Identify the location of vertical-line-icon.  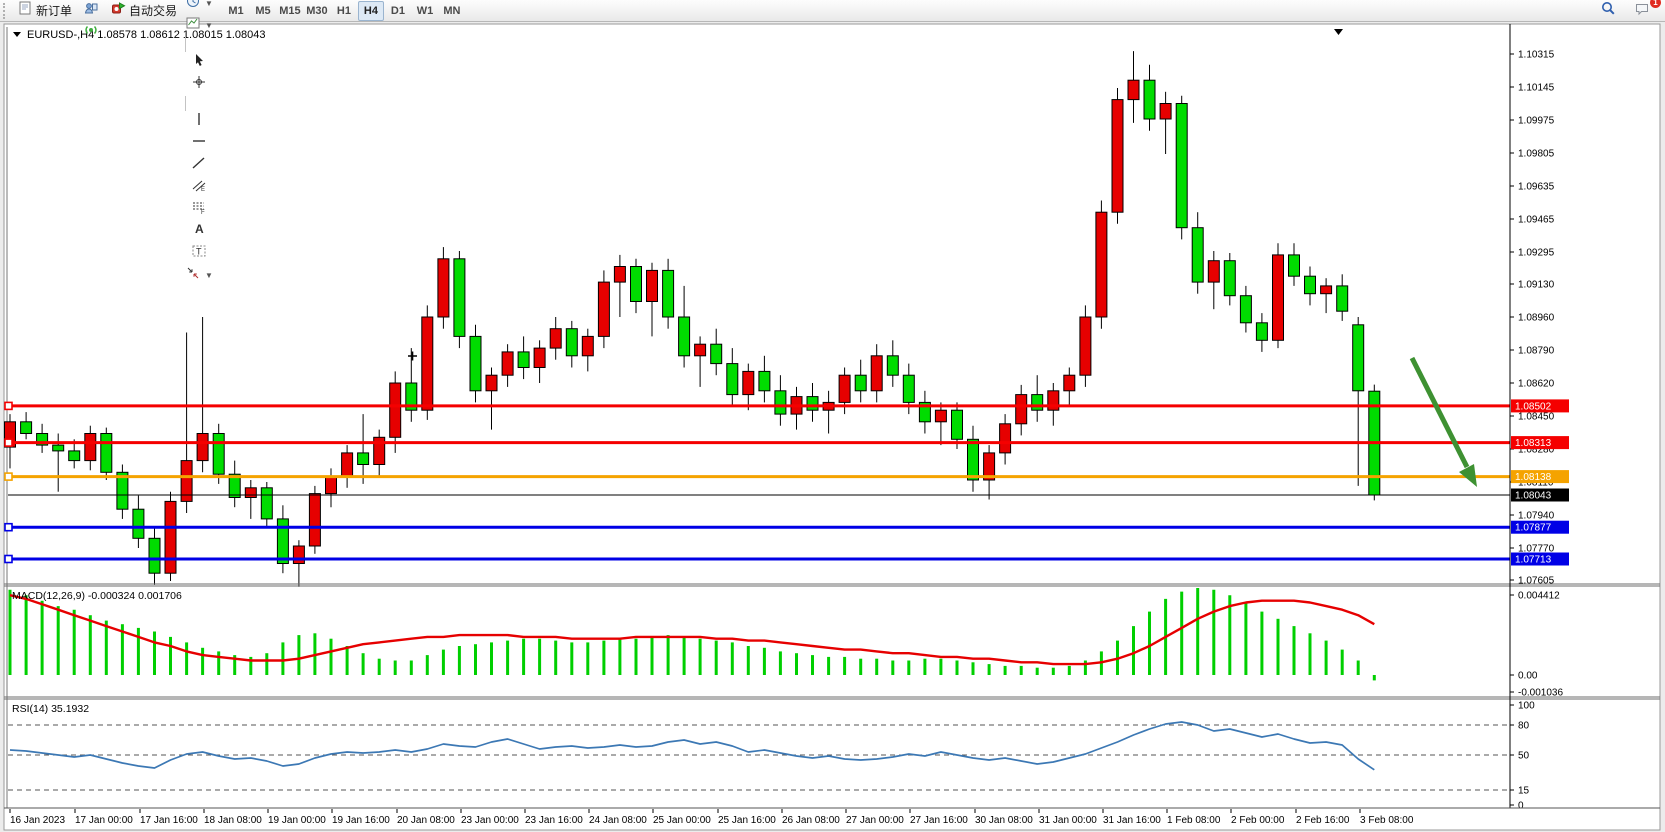
(199, 121).